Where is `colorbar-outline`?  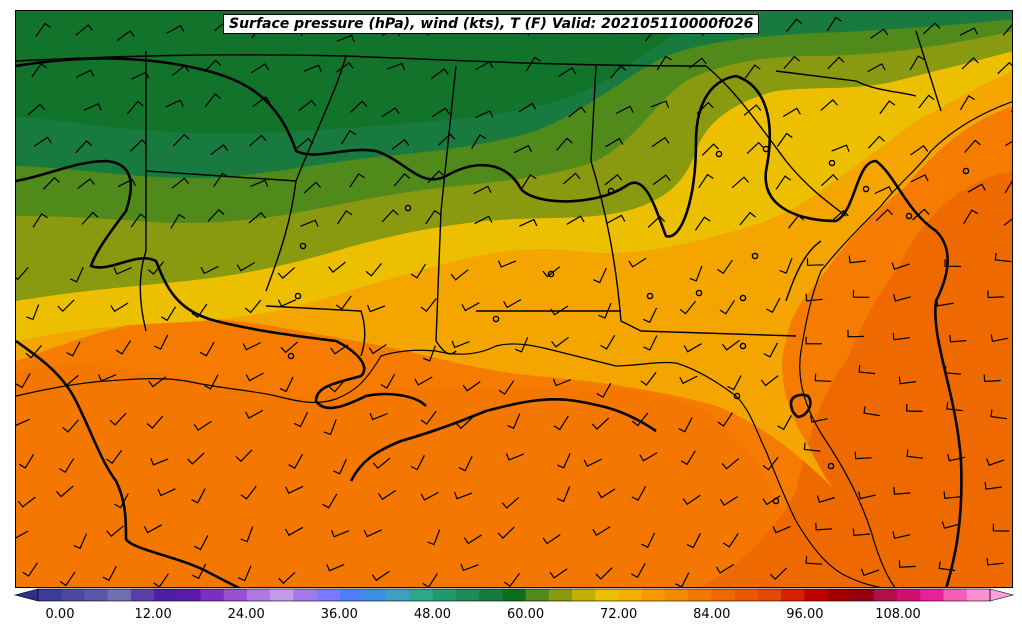
colorbar-outline is located at coordinates (514, 595).